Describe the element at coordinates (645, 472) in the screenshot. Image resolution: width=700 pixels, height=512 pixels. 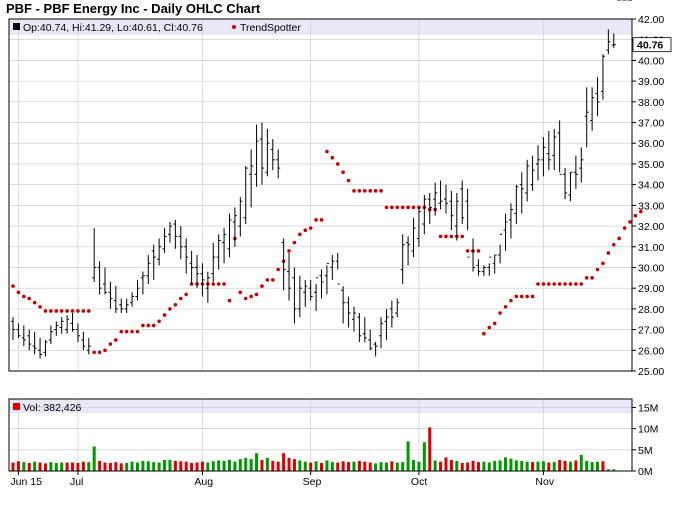
I see `volume-tick-label: 0M` at that location.